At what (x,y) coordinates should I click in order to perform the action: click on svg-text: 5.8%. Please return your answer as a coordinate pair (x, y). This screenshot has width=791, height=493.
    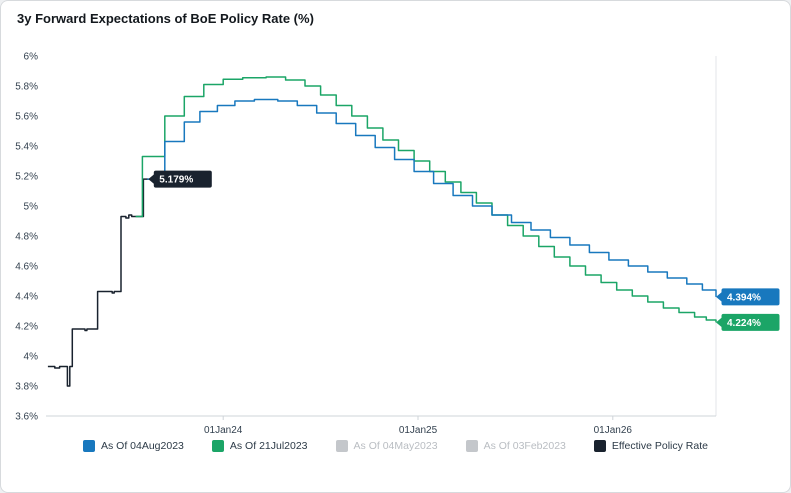
    Looking at the image, I should click on (26, 87).